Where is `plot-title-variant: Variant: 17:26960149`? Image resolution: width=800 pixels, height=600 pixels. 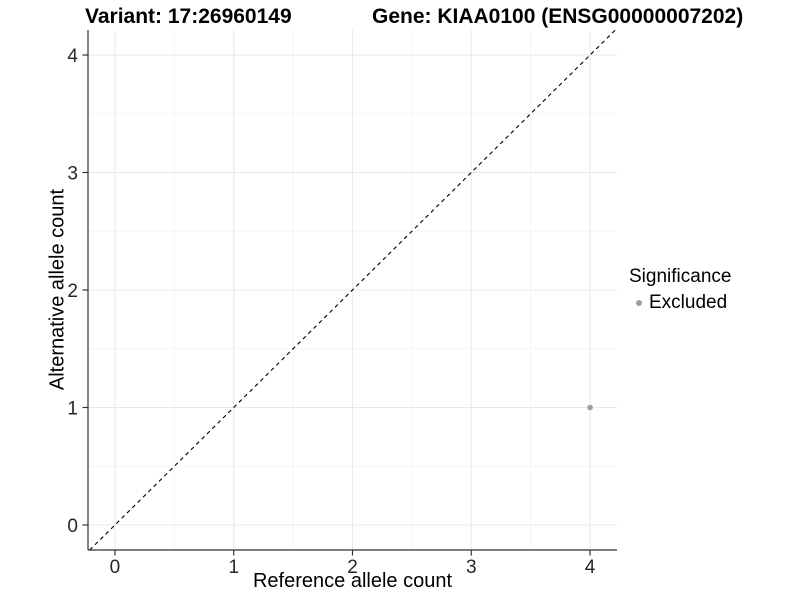 plot-title-variant: Variant: 17:26960149 is located at coordinates (188, 16).